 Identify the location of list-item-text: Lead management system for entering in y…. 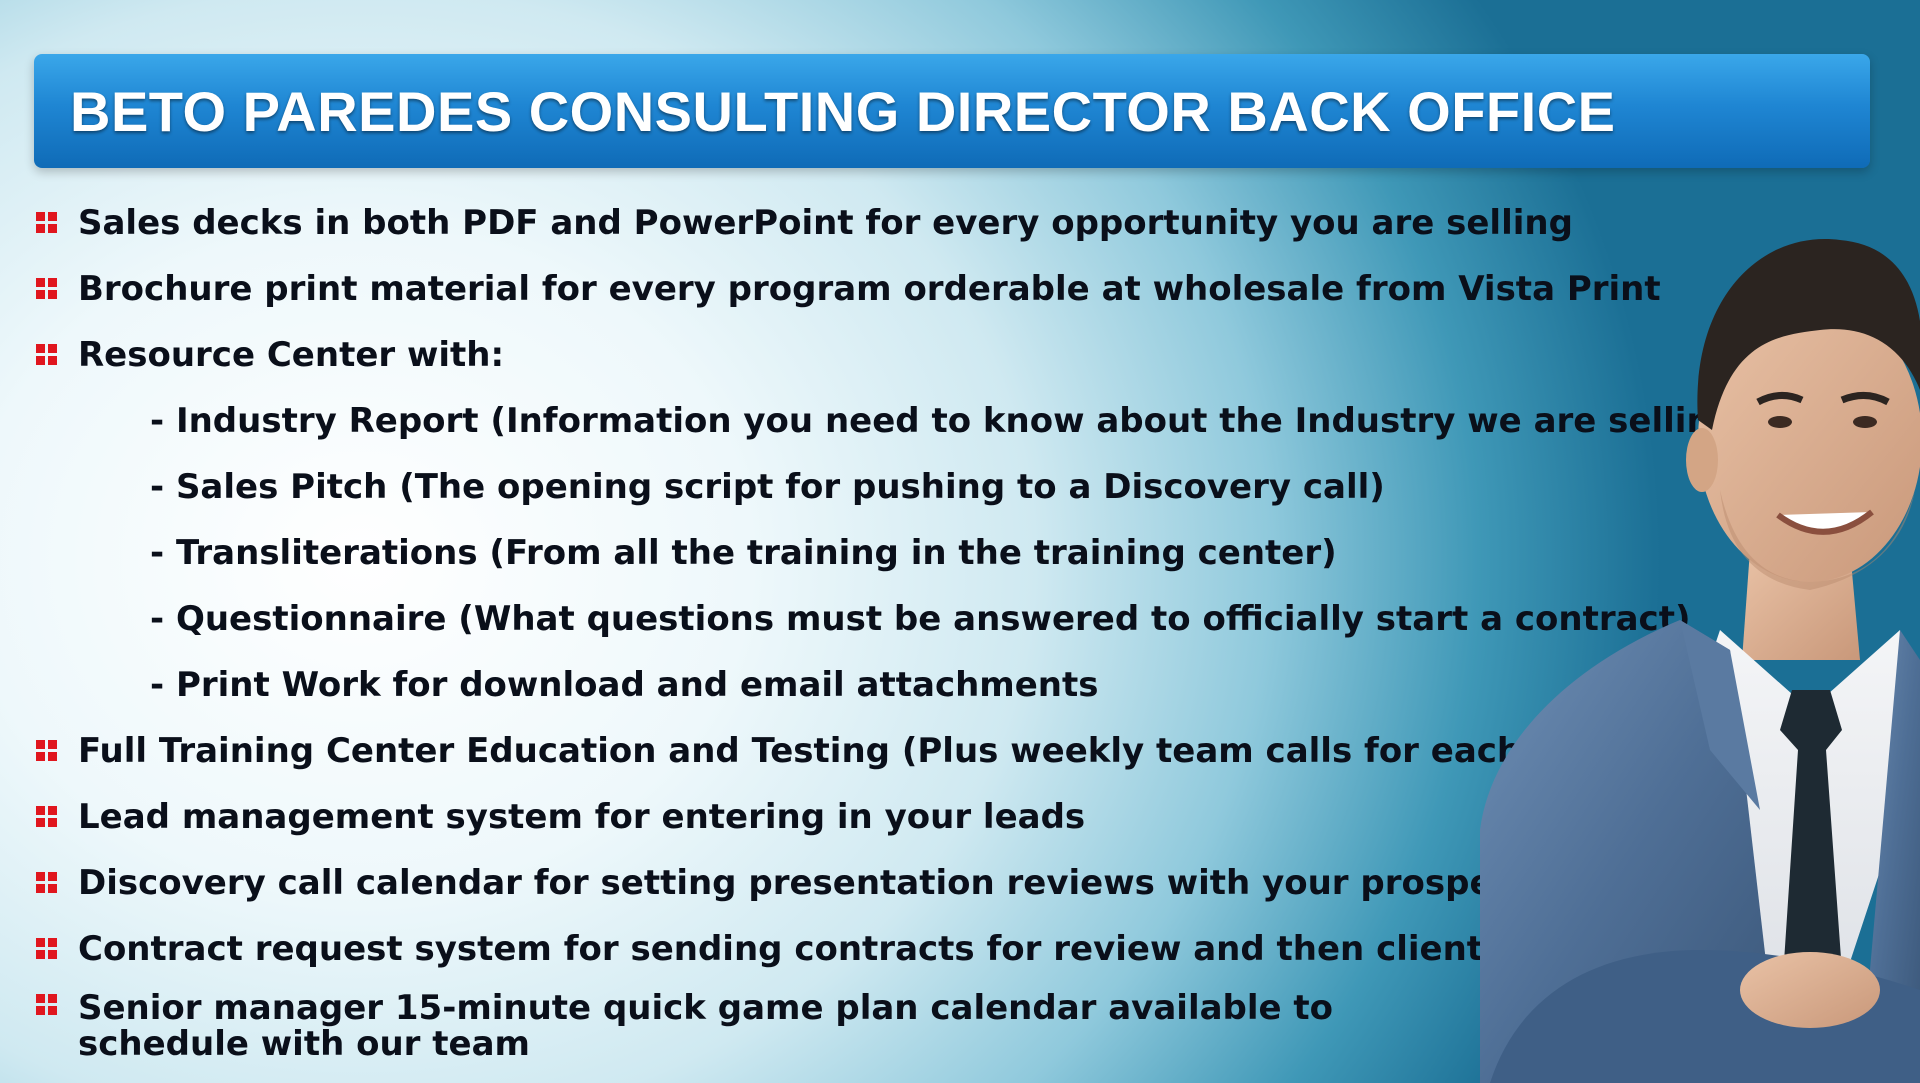
(582, 817).